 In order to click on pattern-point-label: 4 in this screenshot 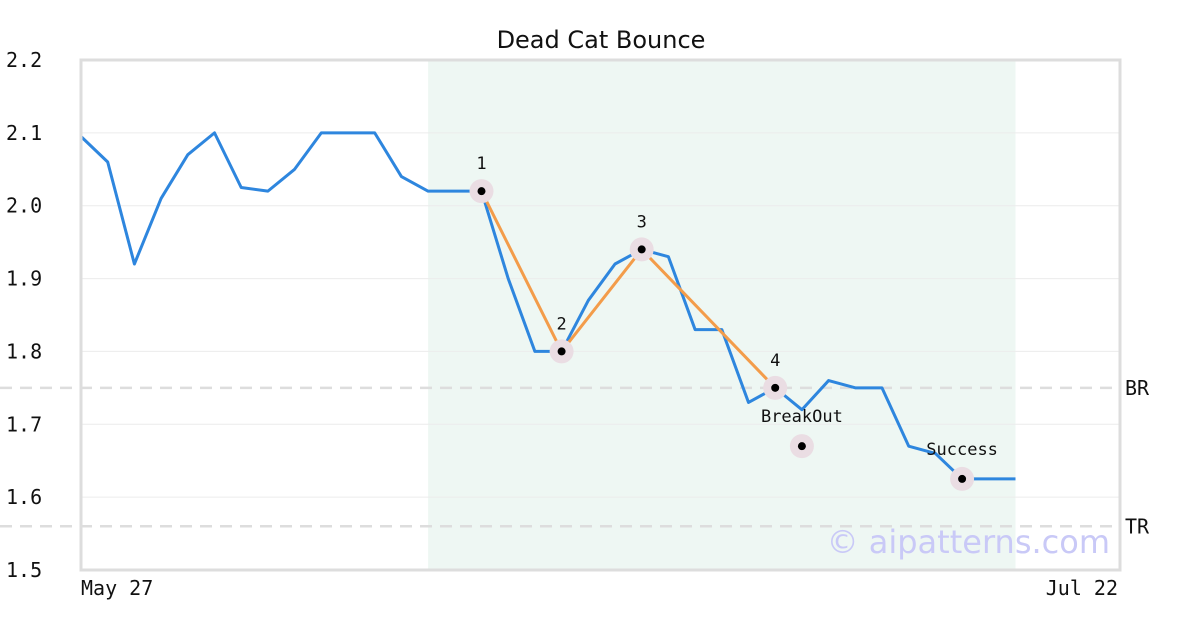, I will do `click(775, 361)`.